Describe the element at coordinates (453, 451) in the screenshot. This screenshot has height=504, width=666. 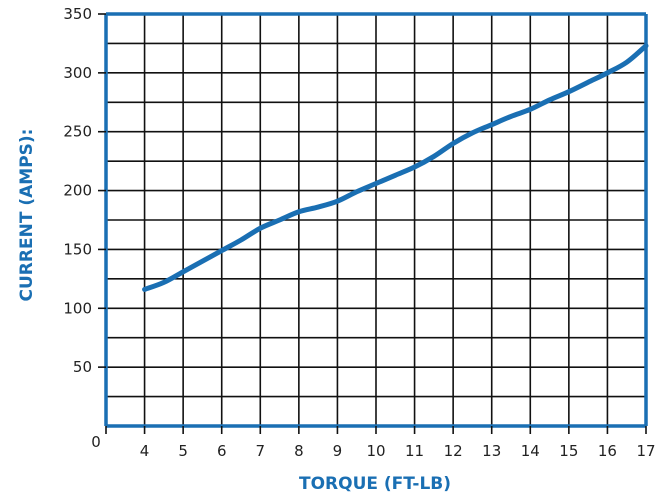
I see `x-tick-label: 12` at that location.